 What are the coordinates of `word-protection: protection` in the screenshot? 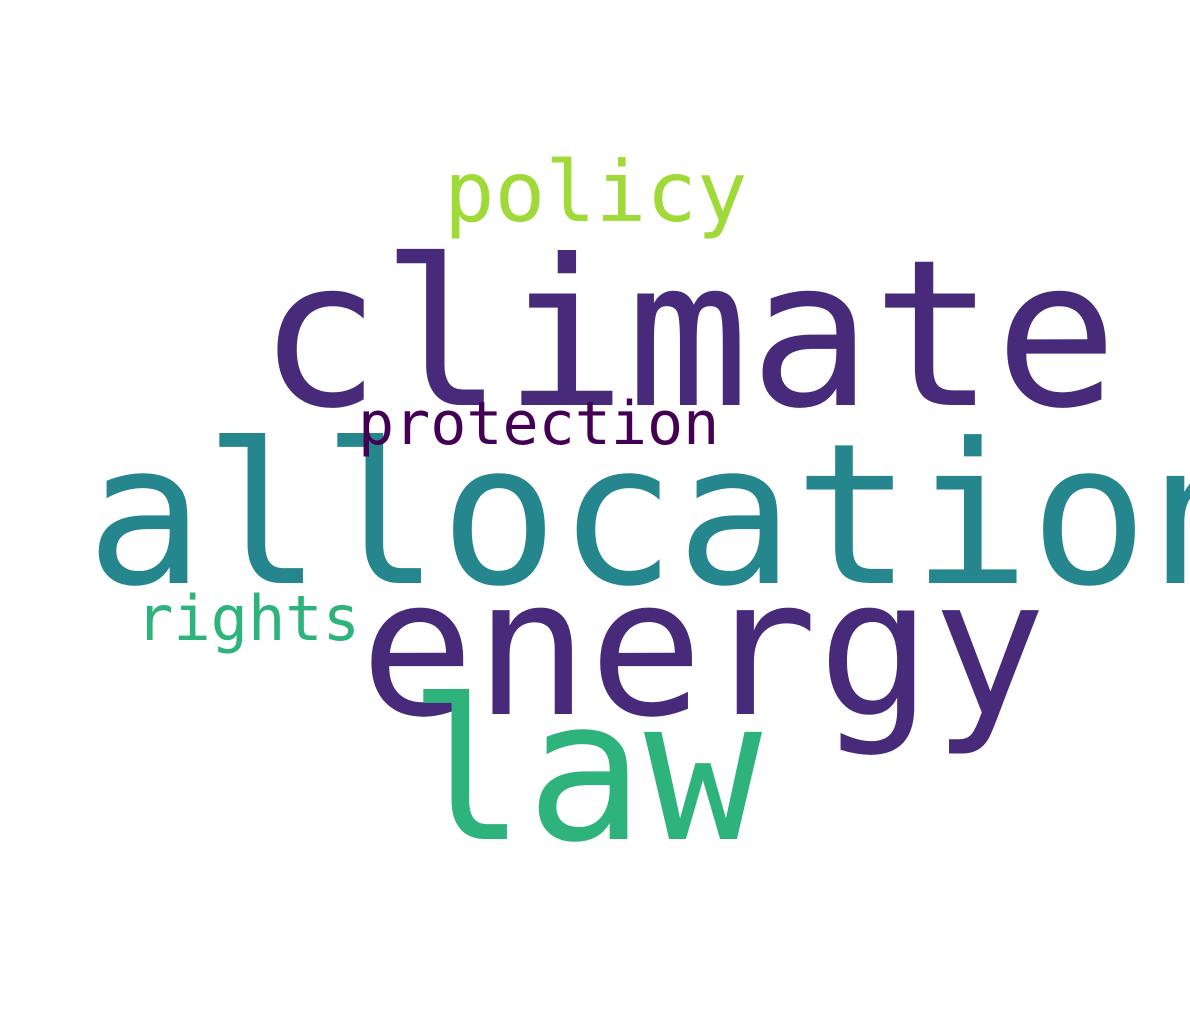 It's located at (539, 424).